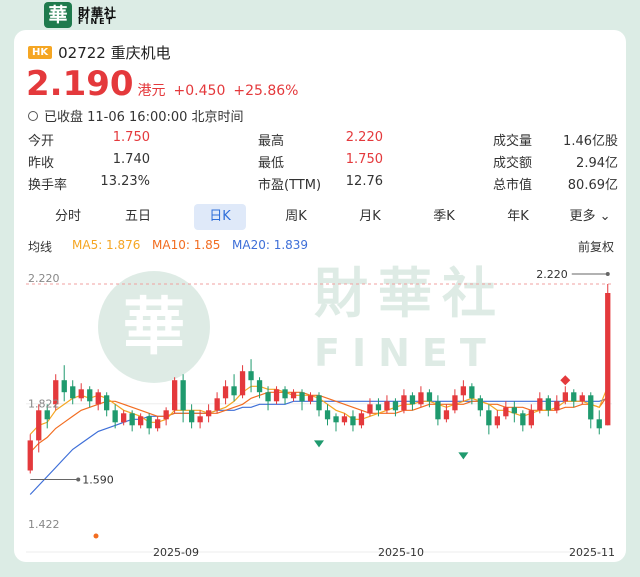  I want to click on stat-label: 成交量, so click(513, 141).